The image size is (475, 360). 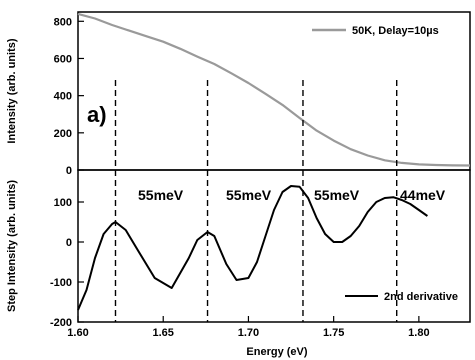 I want to click on derivative-y-tick-label: -100, so click(x=61, y=283).